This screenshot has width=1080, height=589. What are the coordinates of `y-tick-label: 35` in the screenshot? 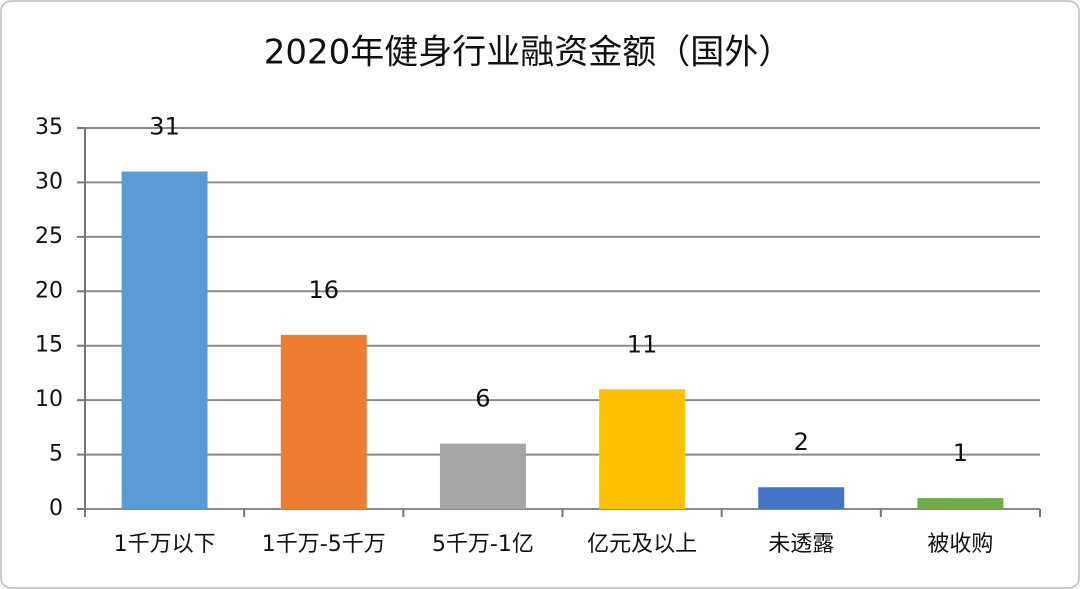 It's located at (49, 127).